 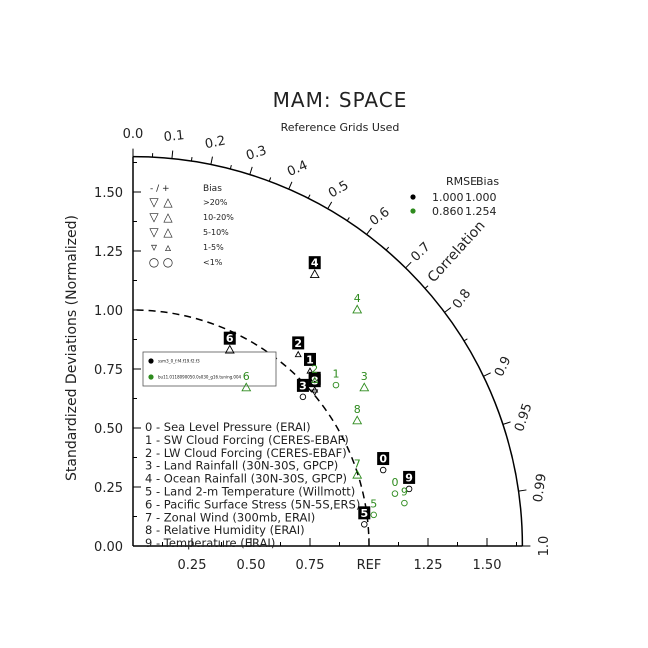 What do you see at coordinates (213, 247) in the screenshot?
I see `bias-key-label: 1-5%` at bounding box center [213, 247].